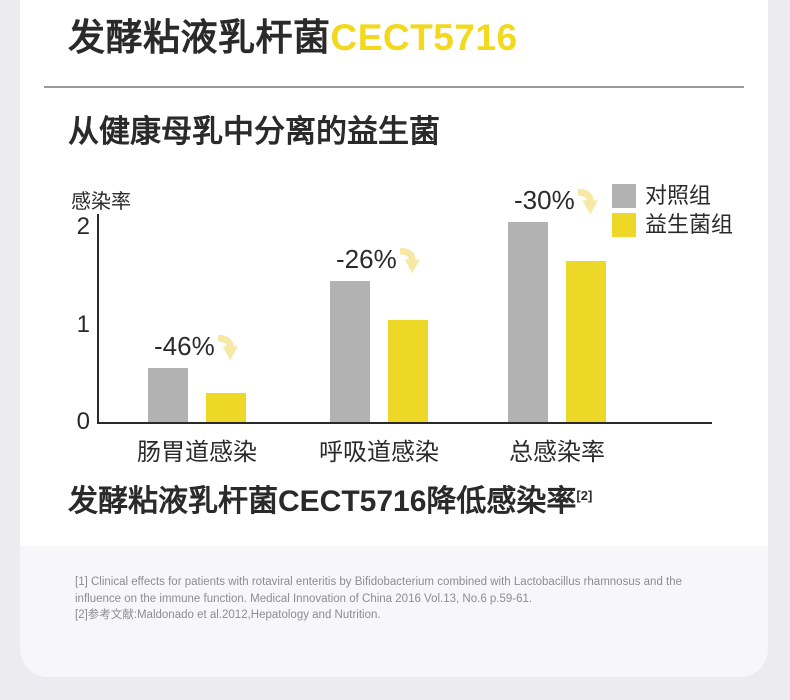 The height and width of the screenshot is (700, 790). I want to click on category-label: 总感染率, so click(557, 452).